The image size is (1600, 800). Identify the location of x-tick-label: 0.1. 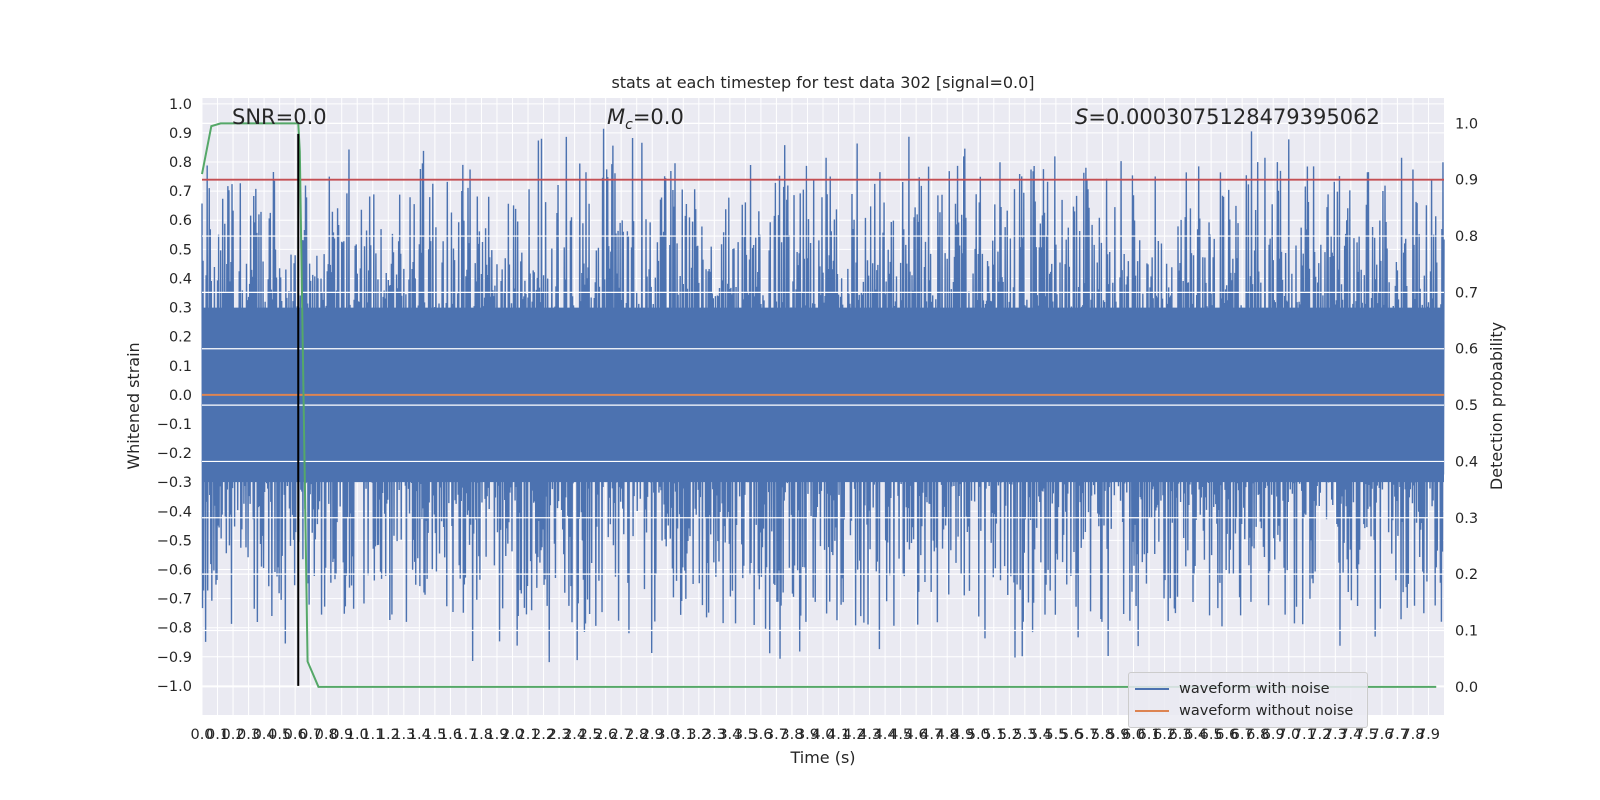
(217, 735).